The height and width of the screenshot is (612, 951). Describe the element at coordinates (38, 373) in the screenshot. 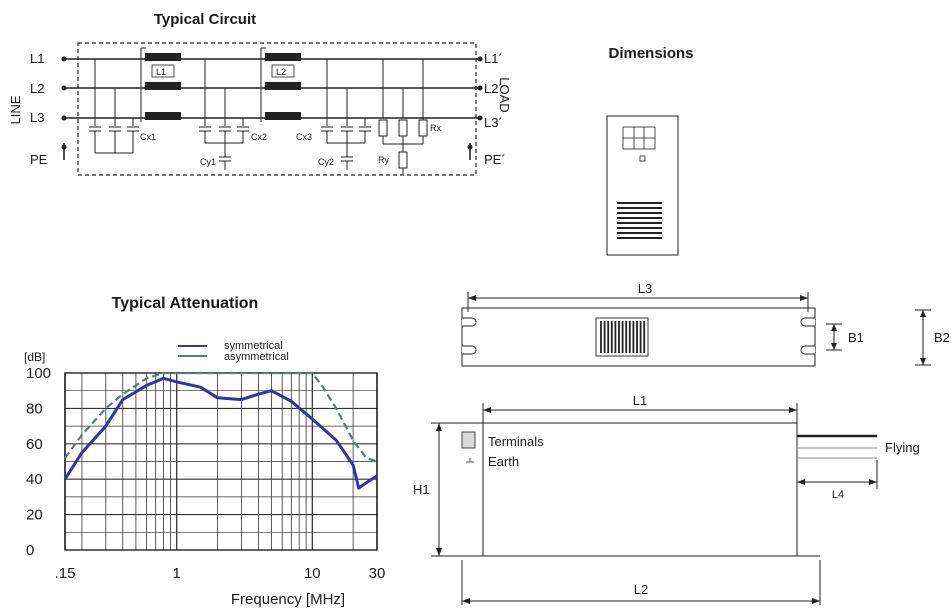

I see `y-tick-label: 100` at that location.